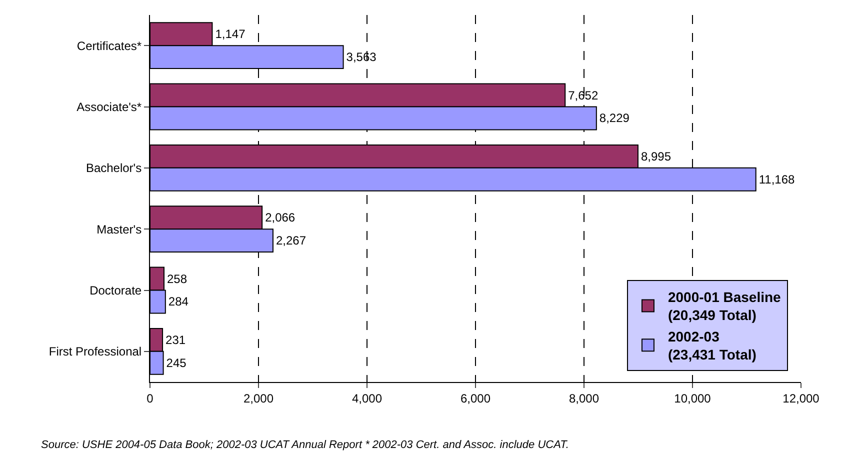  What do you see at coordinates (109, 45) in the screenshot?
I see `y-tick-label: Certificates*` at bounding box center [109, 45].